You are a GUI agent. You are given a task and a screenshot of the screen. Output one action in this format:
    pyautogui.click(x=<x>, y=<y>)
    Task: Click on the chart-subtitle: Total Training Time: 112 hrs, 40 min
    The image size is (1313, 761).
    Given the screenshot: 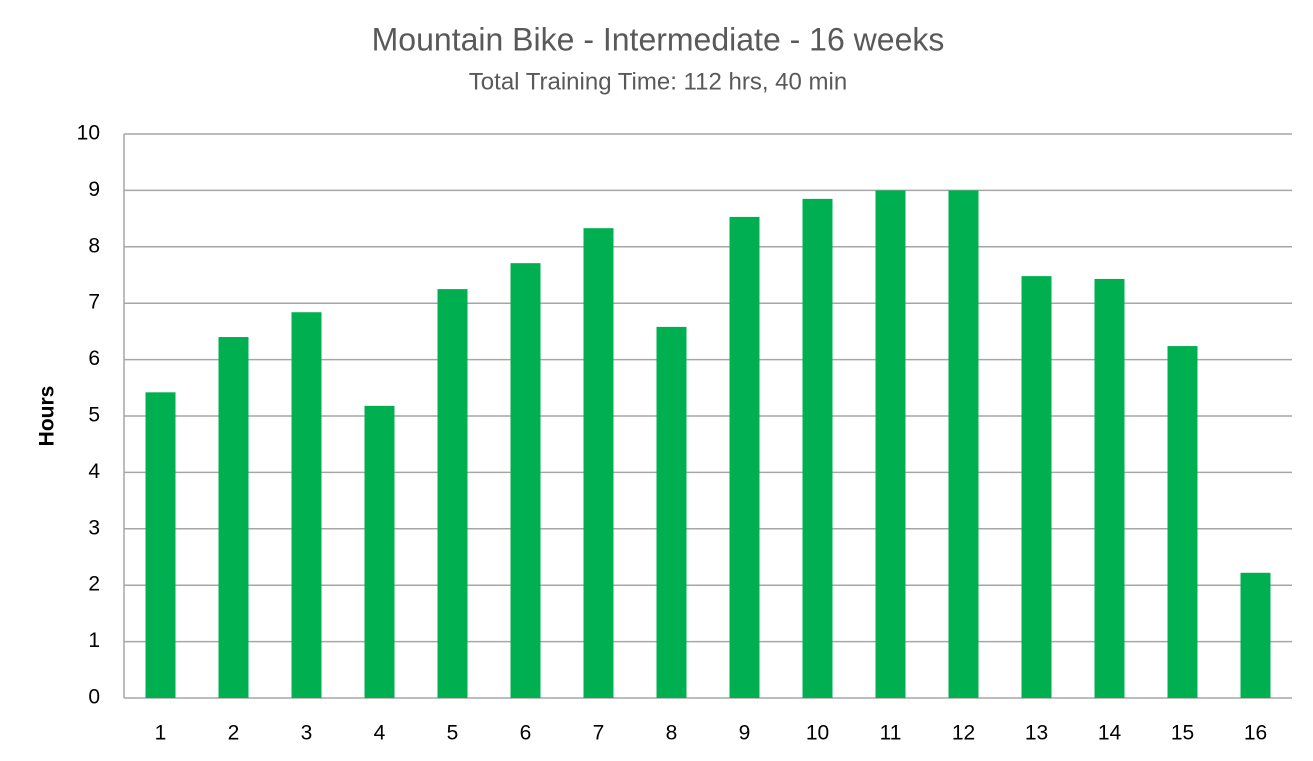 What is the action you would take?
    pyautogui.click(x=658, y=81)
    